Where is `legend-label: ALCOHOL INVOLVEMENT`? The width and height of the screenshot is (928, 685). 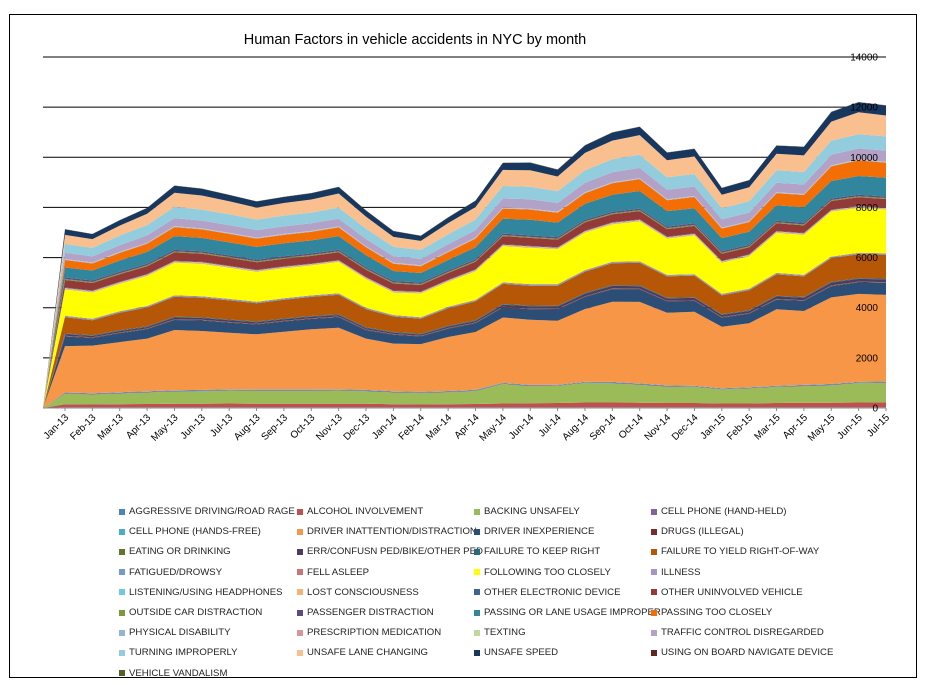
legend-label: ALCOHOL INVOLVEMENT is located at coordinates (365, 512).